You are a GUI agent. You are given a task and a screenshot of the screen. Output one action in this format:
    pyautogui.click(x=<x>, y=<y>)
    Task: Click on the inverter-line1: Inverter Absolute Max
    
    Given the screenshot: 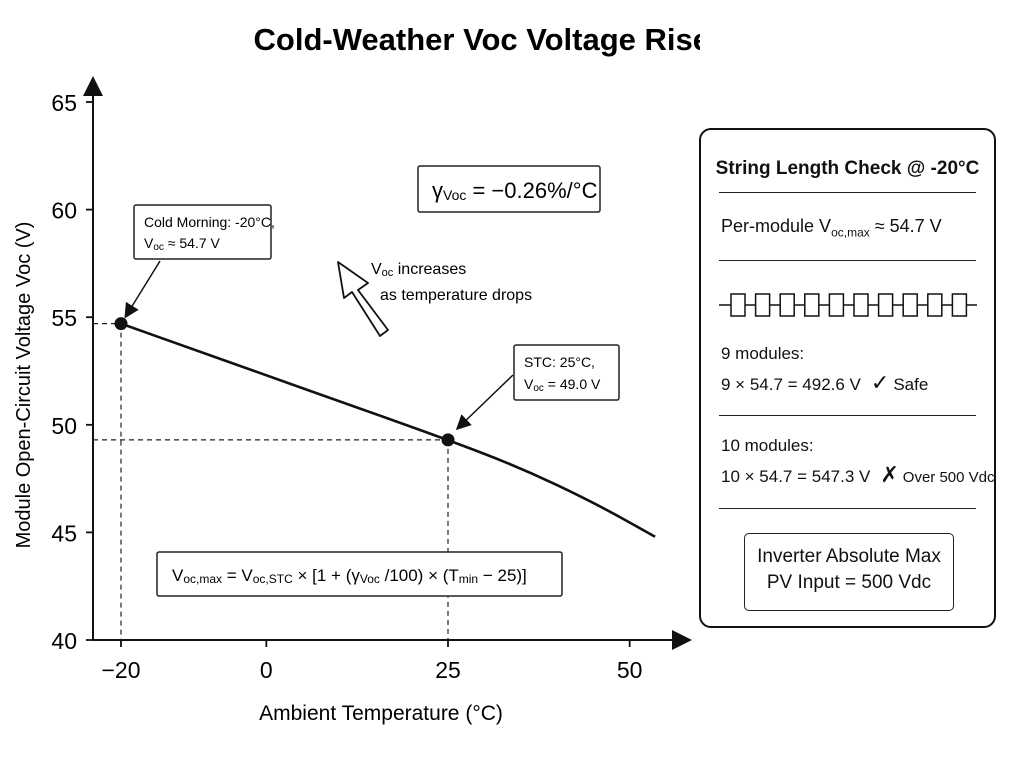 What is the action you would take?
    pyautogui.click(x=849, y=556)
    